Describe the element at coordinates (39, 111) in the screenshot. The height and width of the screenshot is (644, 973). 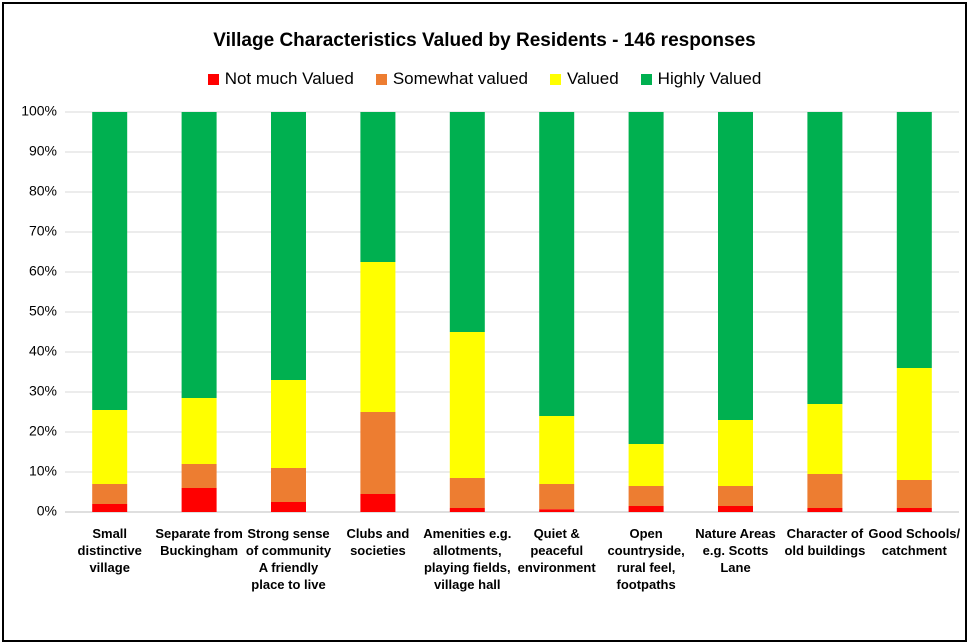
I see `y-tick-label: 100%` at that location.